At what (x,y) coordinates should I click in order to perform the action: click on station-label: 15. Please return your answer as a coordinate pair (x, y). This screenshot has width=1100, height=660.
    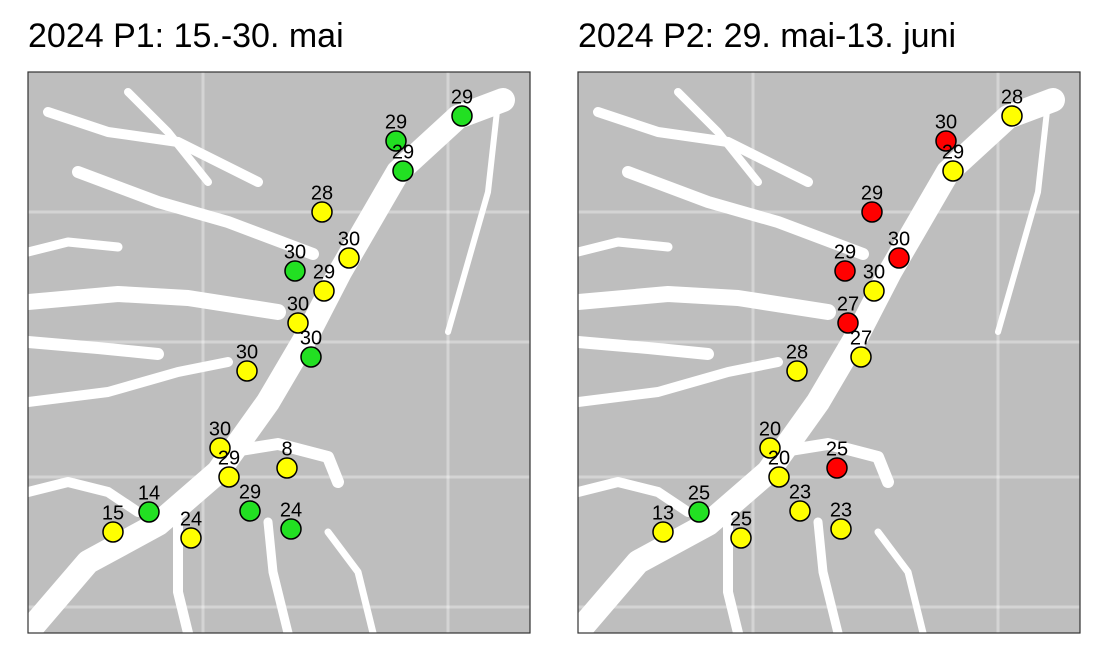
    Looking at the image, I should click on (113, 513).